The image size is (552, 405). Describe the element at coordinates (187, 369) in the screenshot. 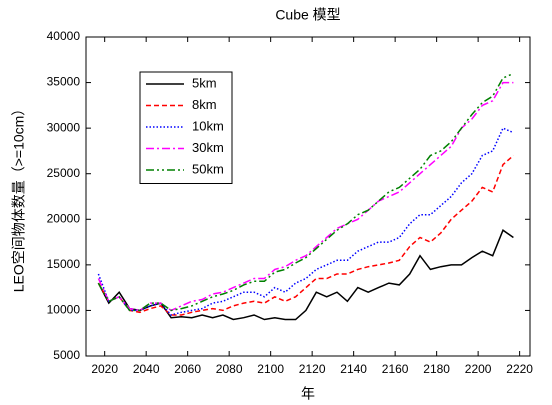

I see `x-tick-label: 2060` at that location.